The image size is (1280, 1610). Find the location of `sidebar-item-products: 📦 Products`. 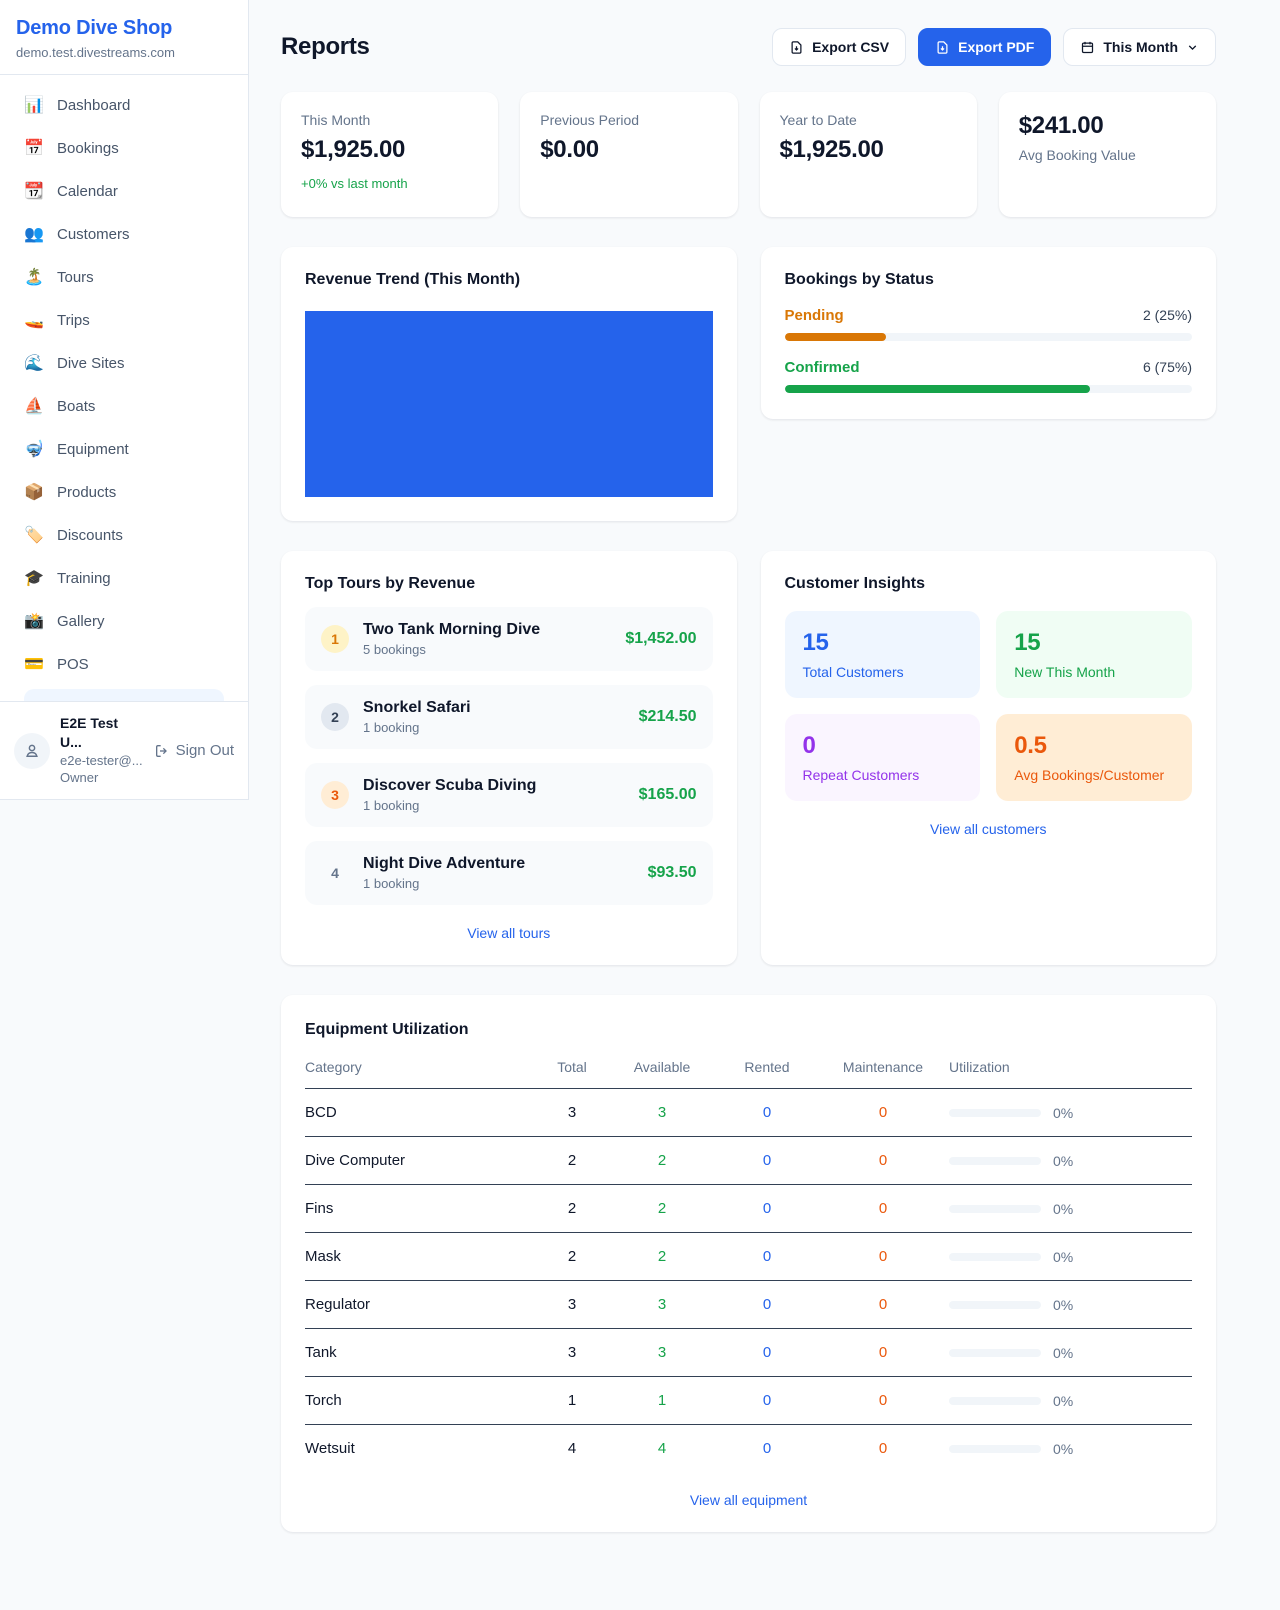

sidebar-item-products: 📦 Products is located at coordinates (124, 492).